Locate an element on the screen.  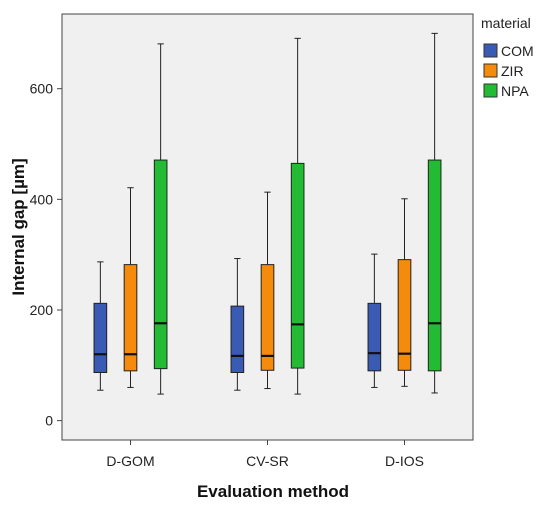
y-tick-label: 0 is located at coordinates (49, 421).